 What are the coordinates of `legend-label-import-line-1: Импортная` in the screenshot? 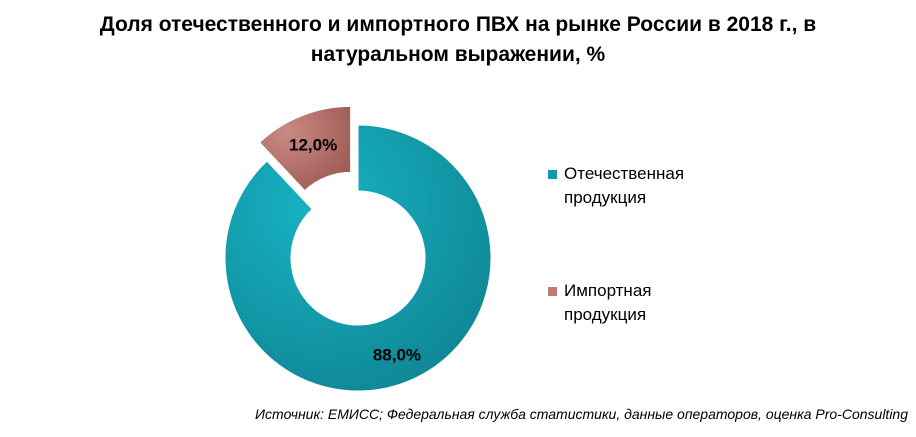 It's located at (608, 290).